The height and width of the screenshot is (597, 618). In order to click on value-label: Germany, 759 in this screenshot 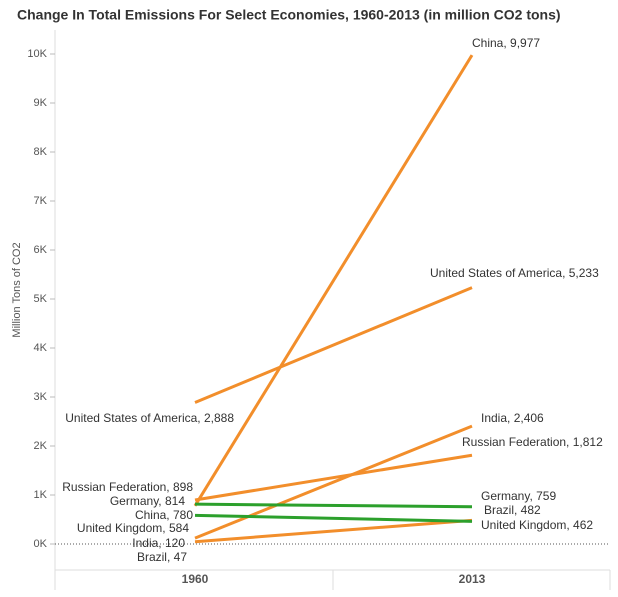, I will do `click(518, 496)`.